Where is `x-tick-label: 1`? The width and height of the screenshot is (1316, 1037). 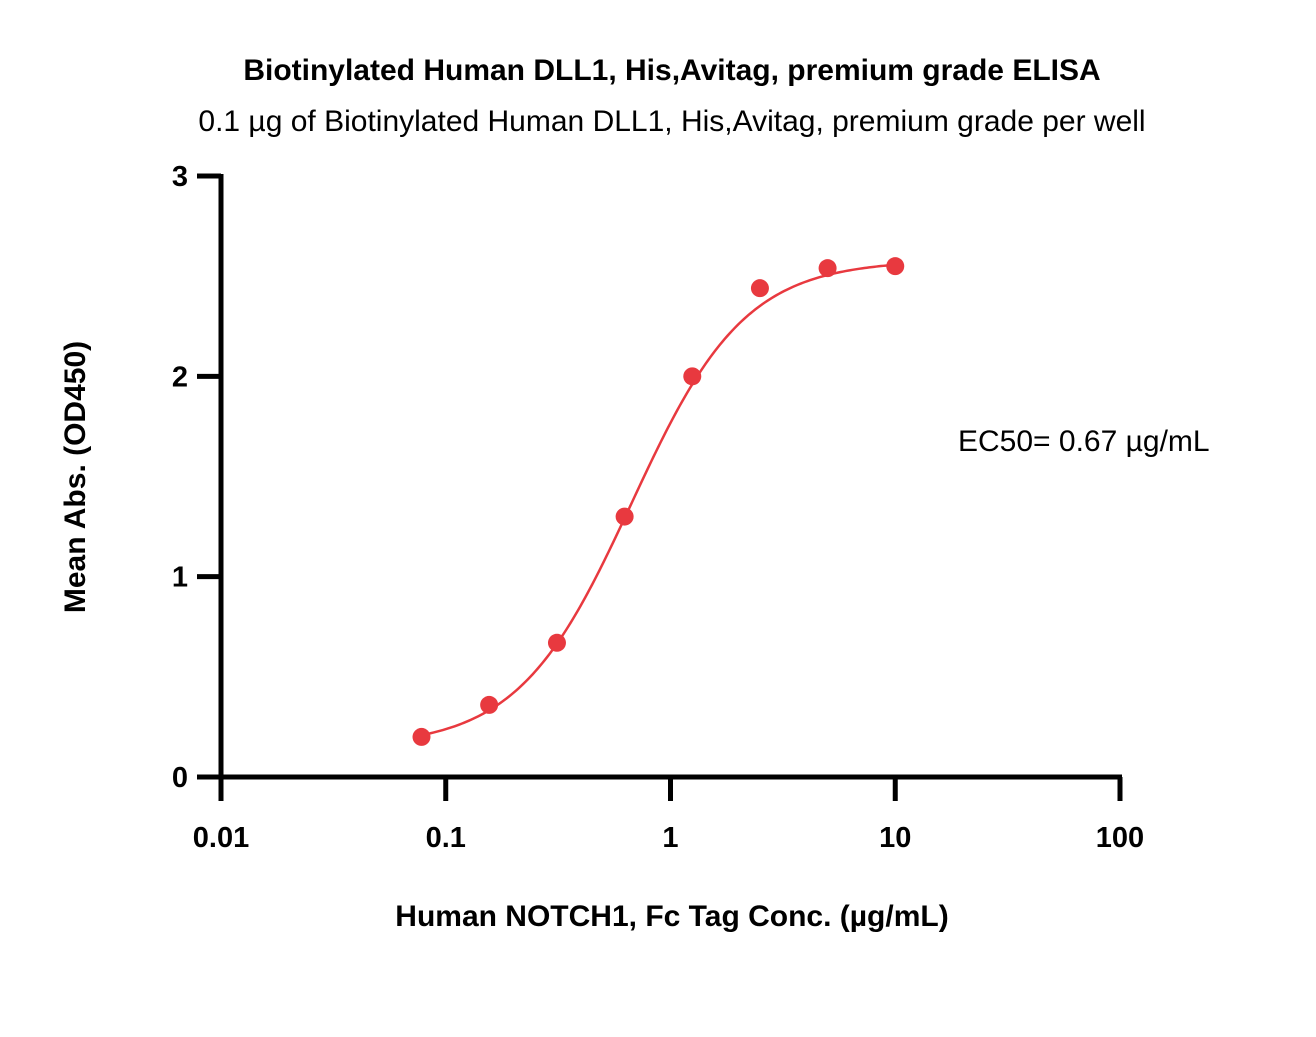
x-tick-label: 1 is located at coordinates (670, 838).